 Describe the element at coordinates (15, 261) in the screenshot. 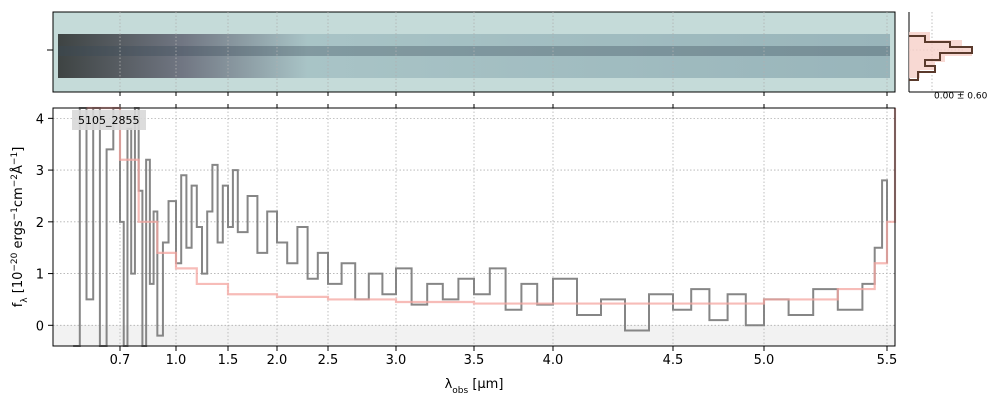

I see `y-axis-label-part: −20` at that location.